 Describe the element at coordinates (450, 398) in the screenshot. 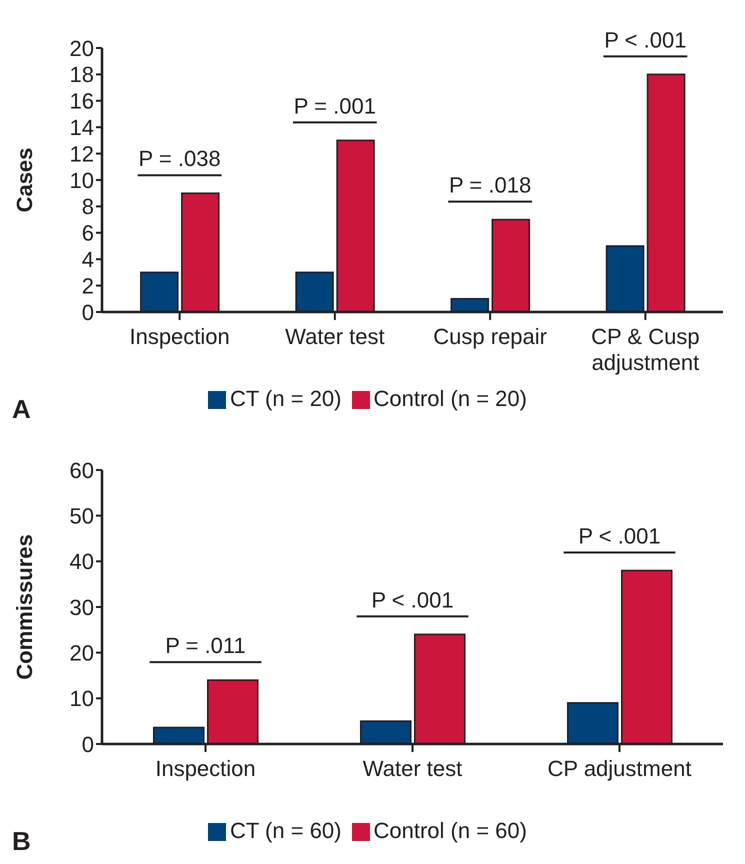

I see `legend-label: Control (n = 20)` at that location.